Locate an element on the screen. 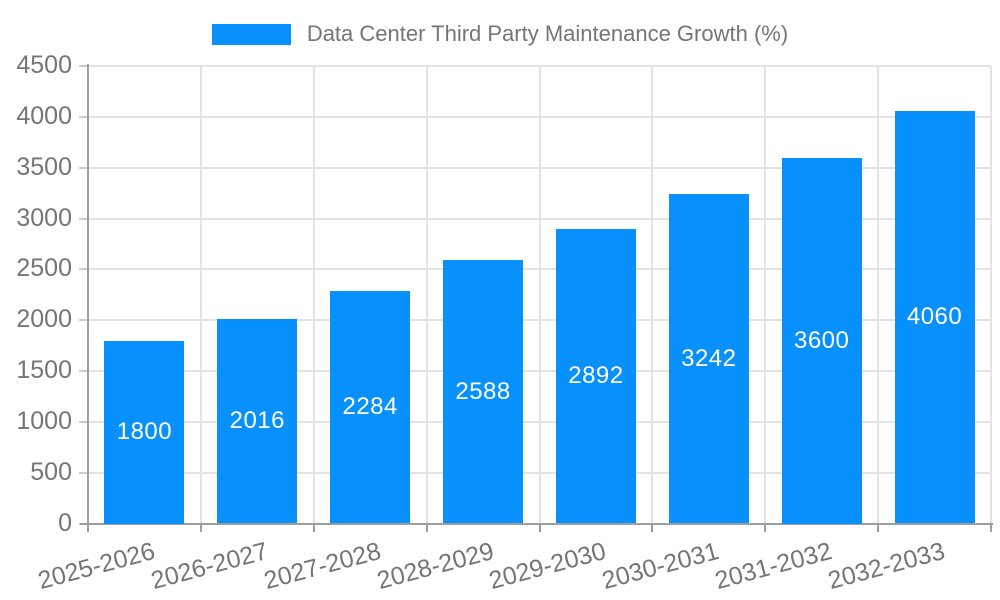 The image size is (1000, 600). bar: 2016 is located at coordinates (257, 421).